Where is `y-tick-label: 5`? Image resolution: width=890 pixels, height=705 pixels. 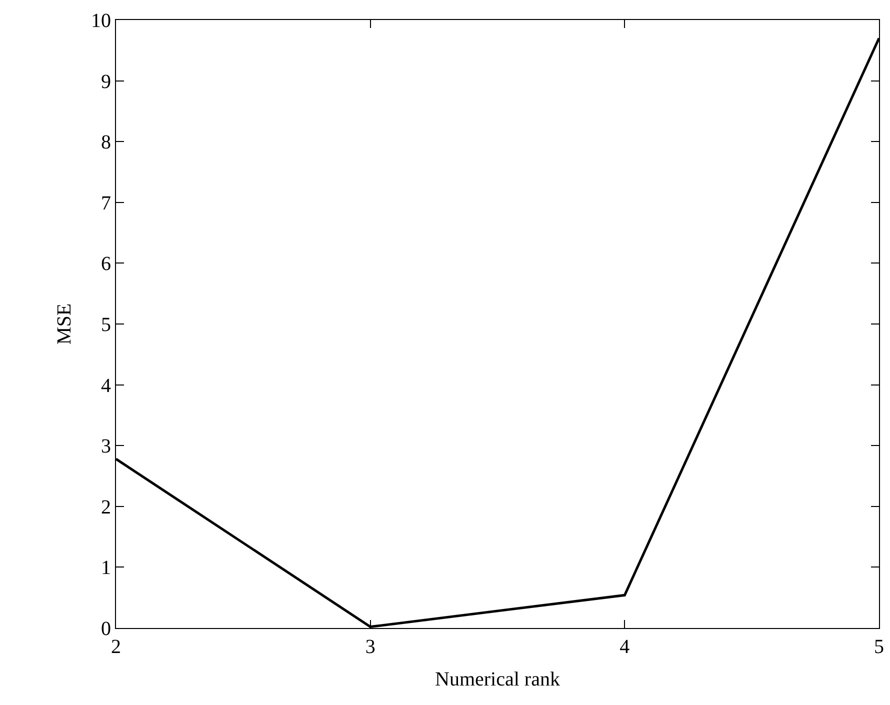
y-tick-label: 5 is located at coordinates (106, 325).